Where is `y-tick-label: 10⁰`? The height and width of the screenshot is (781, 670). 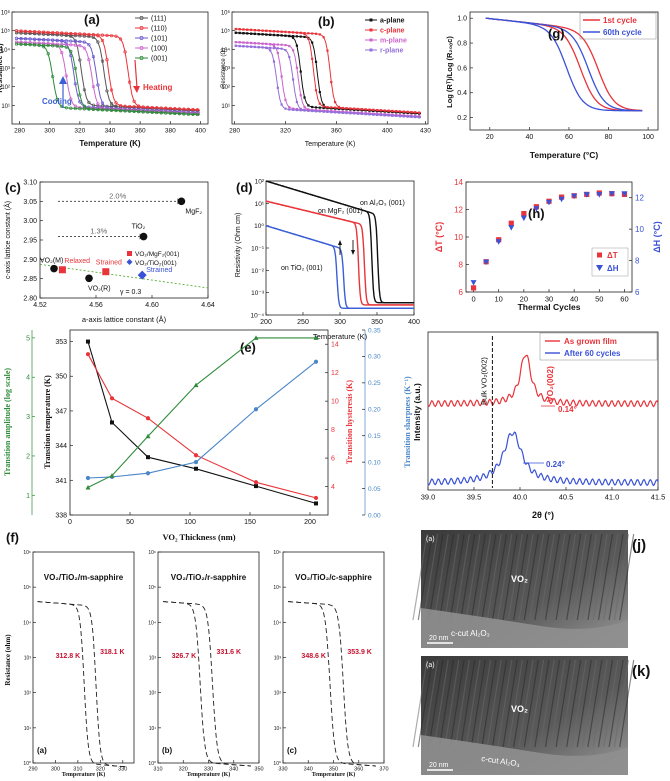
y-tick-label: 10⁰ is located at coordinates (259, 226).